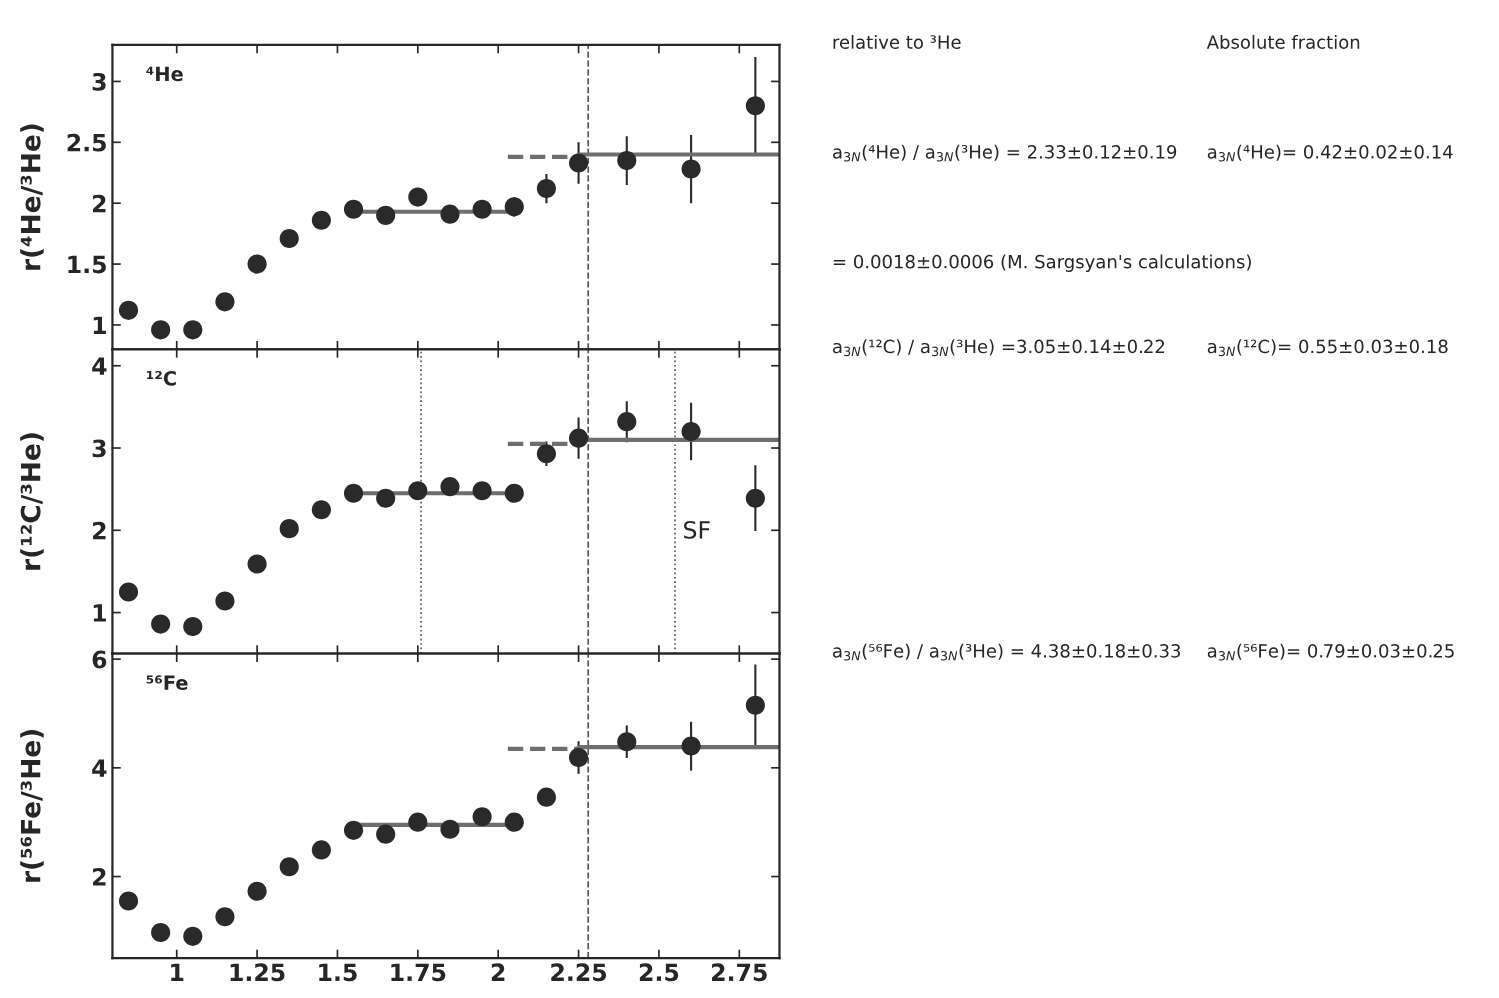 Image resolution: width=1499 pixels, height=998 pixels. What do you see at coordinates (257, 972) in the screenshot?
I see `x-tick-label: 1.25` at bounding box center [257, 972].